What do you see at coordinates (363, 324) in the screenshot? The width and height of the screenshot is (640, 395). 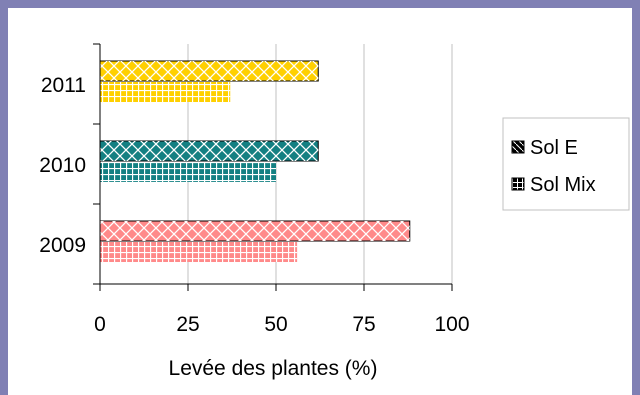 I see `x-tick-label: 75` at bounding box center [363, 324].